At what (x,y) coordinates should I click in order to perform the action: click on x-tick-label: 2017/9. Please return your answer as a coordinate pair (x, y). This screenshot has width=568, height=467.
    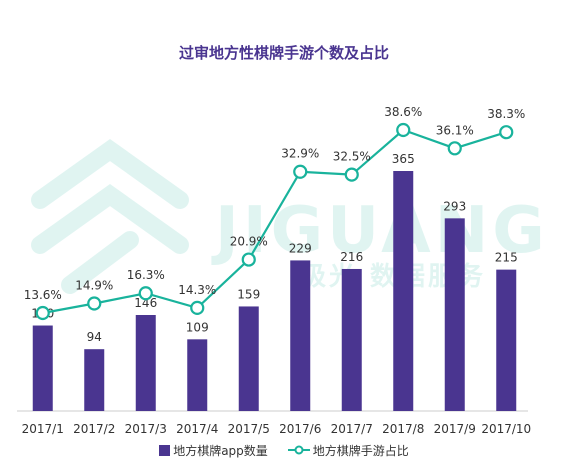
    Looking at the image, I should click on (455, 429).